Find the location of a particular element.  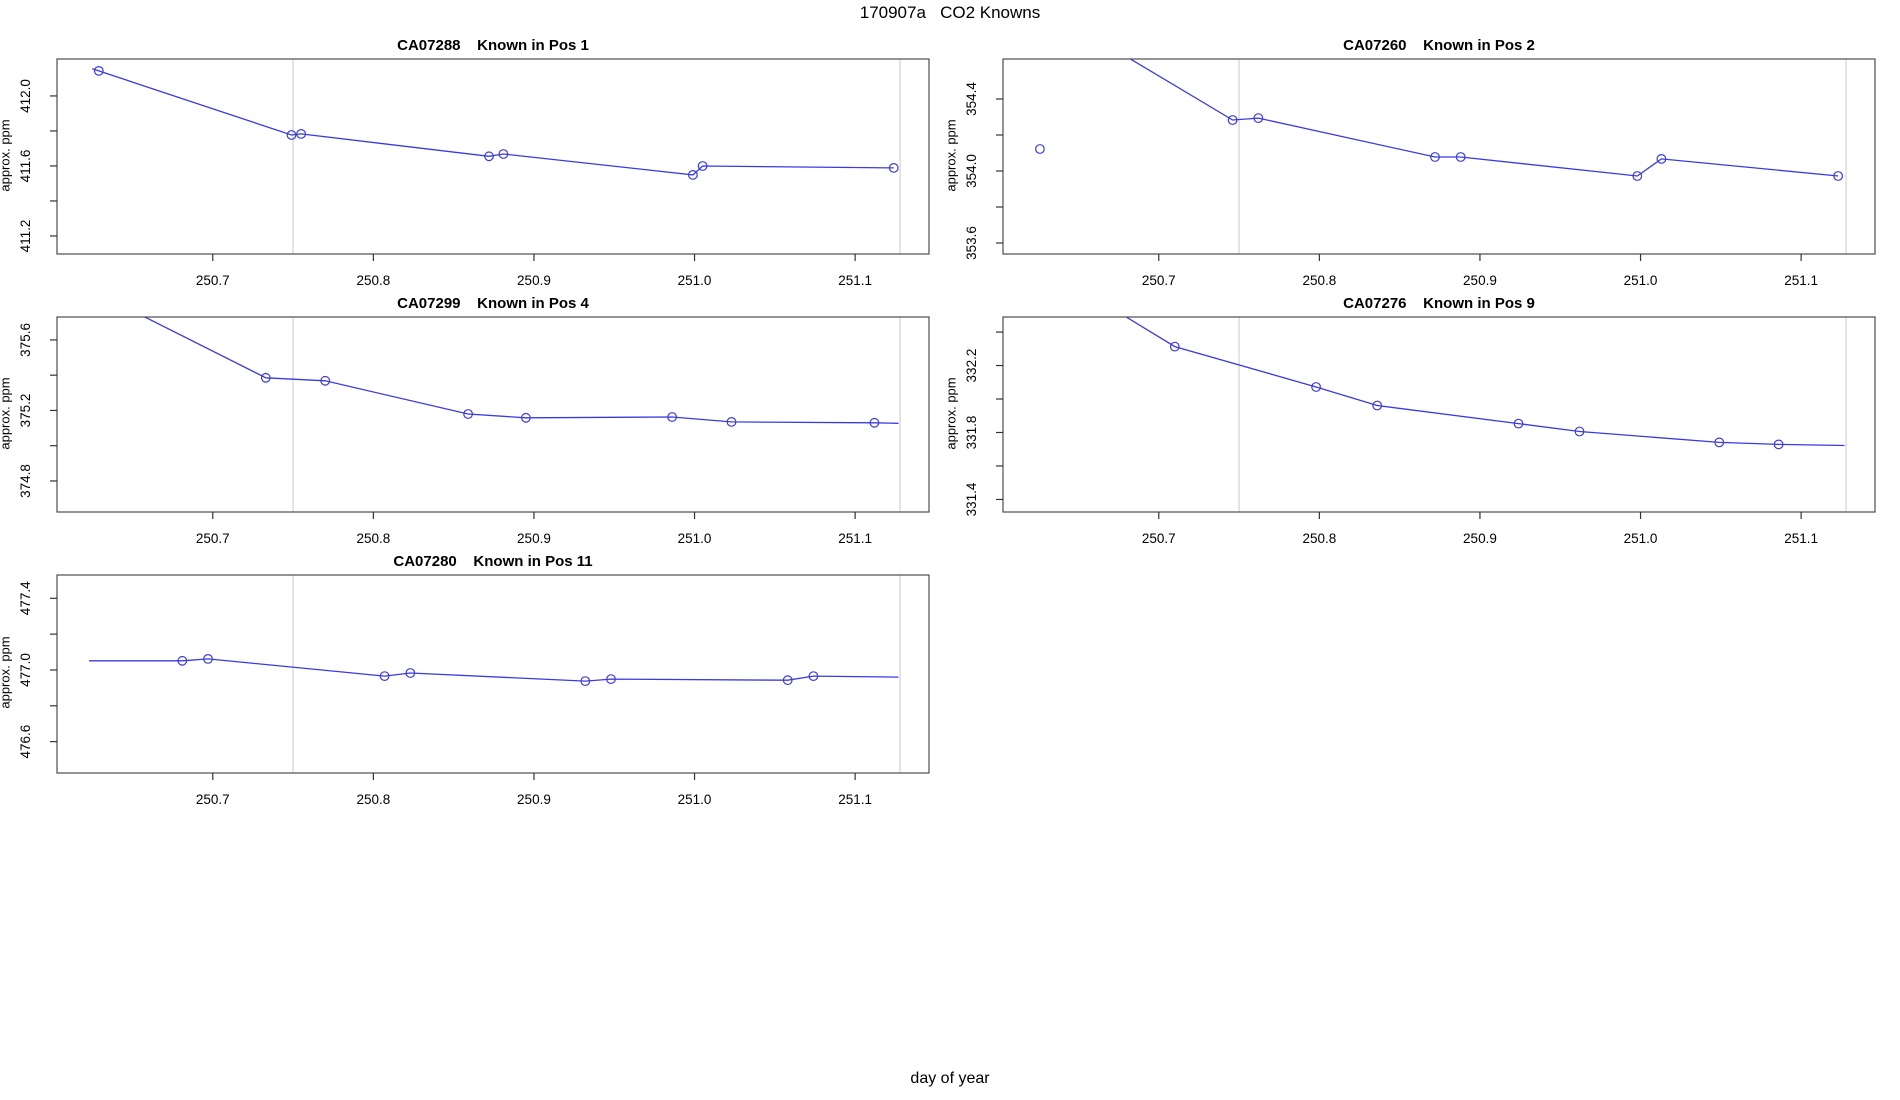

isolated-data-point-marker is located at coordinates (1039, 149).